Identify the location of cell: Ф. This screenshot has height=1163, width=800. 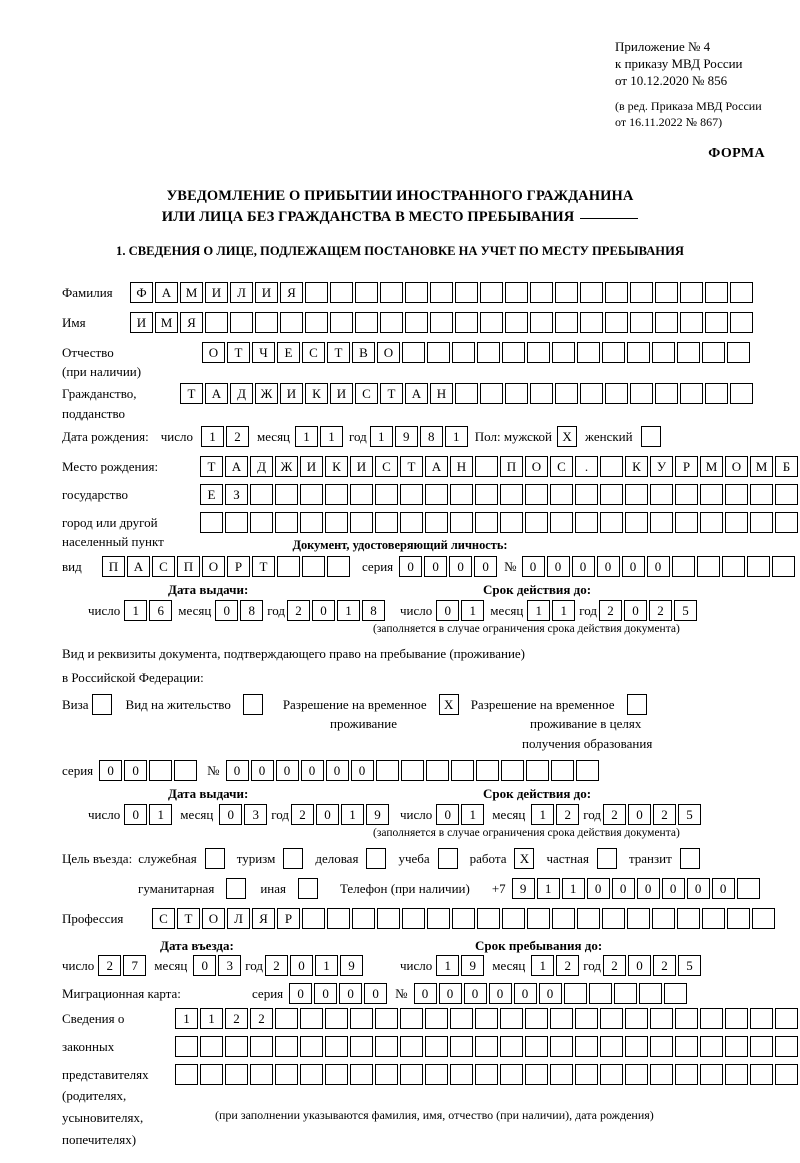
(141, 292).